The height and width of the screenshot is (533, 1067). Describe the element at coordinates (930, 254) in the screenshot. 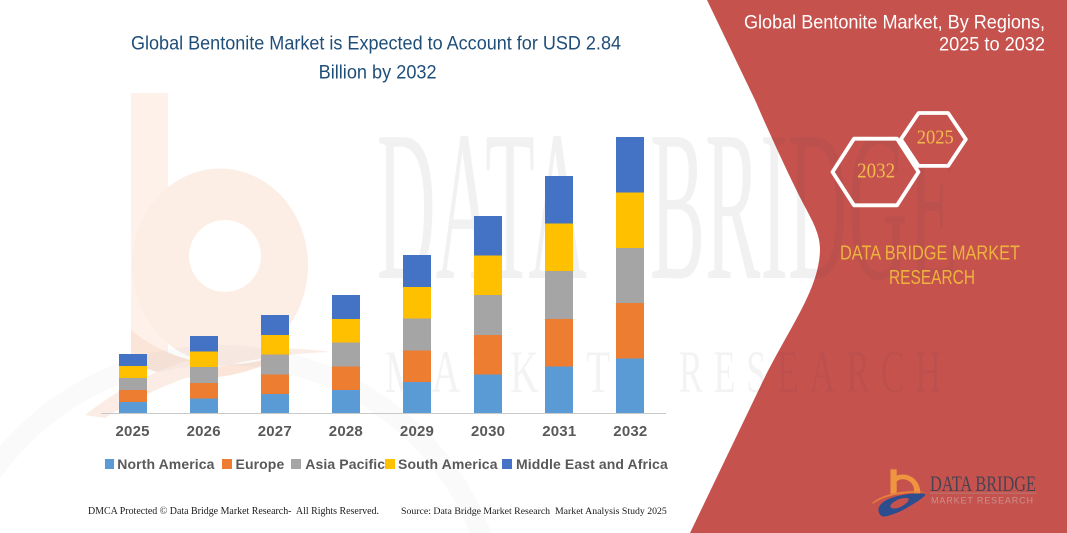

I see `svg-text: DATA BRIDGE MARKET` at that location.